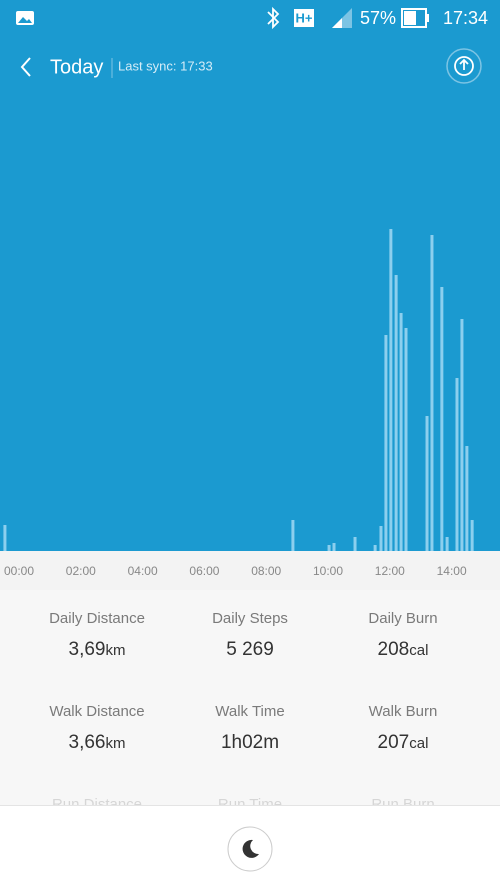 This screenshot has height=889, width=500. What do you see at coordinates (97, 711) in the screenshot?
I see `stat-label: Walk Distance` at bounding box center [97, 711].